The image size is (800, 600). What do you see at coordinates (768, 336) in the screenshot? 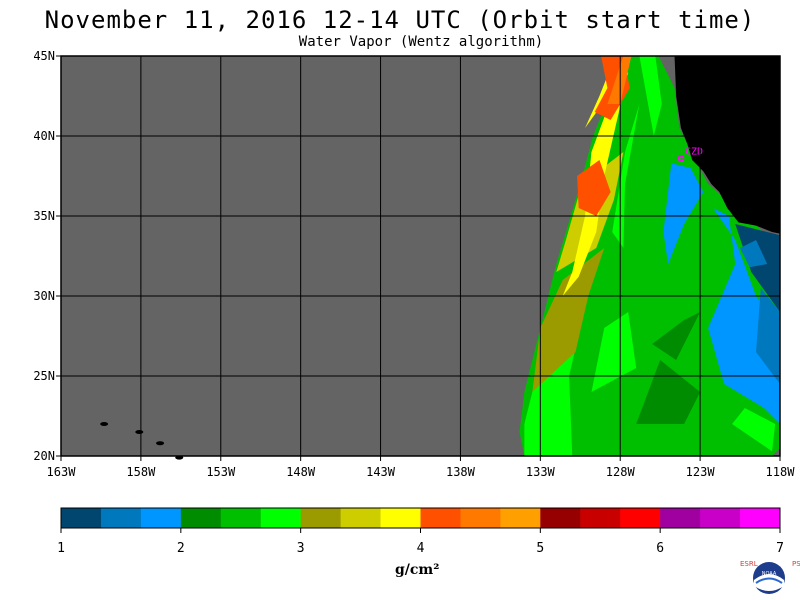
I see `band-medium-blue-south` at bounding box center [768, 336].